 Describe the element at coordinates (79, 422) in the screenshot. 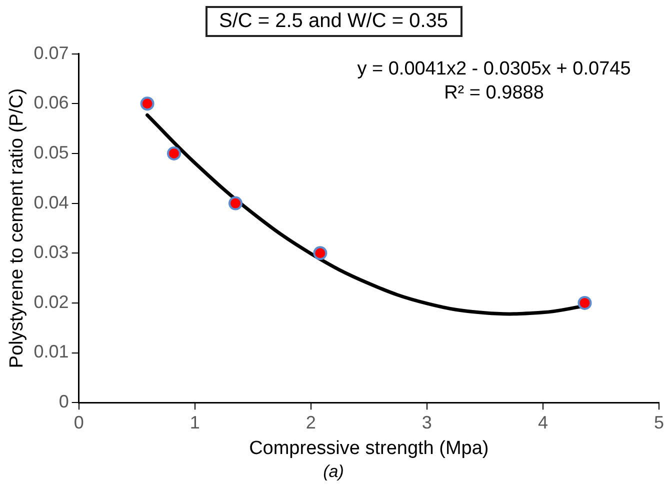

I see `x-tick-label: 0` at that location.